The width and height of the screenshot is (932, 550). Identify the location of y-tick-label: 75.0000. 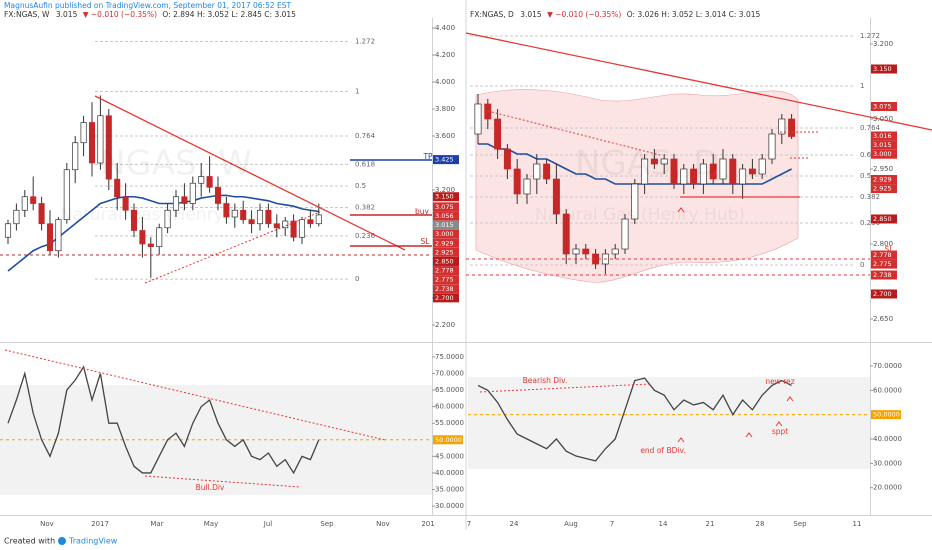
(449, 357).